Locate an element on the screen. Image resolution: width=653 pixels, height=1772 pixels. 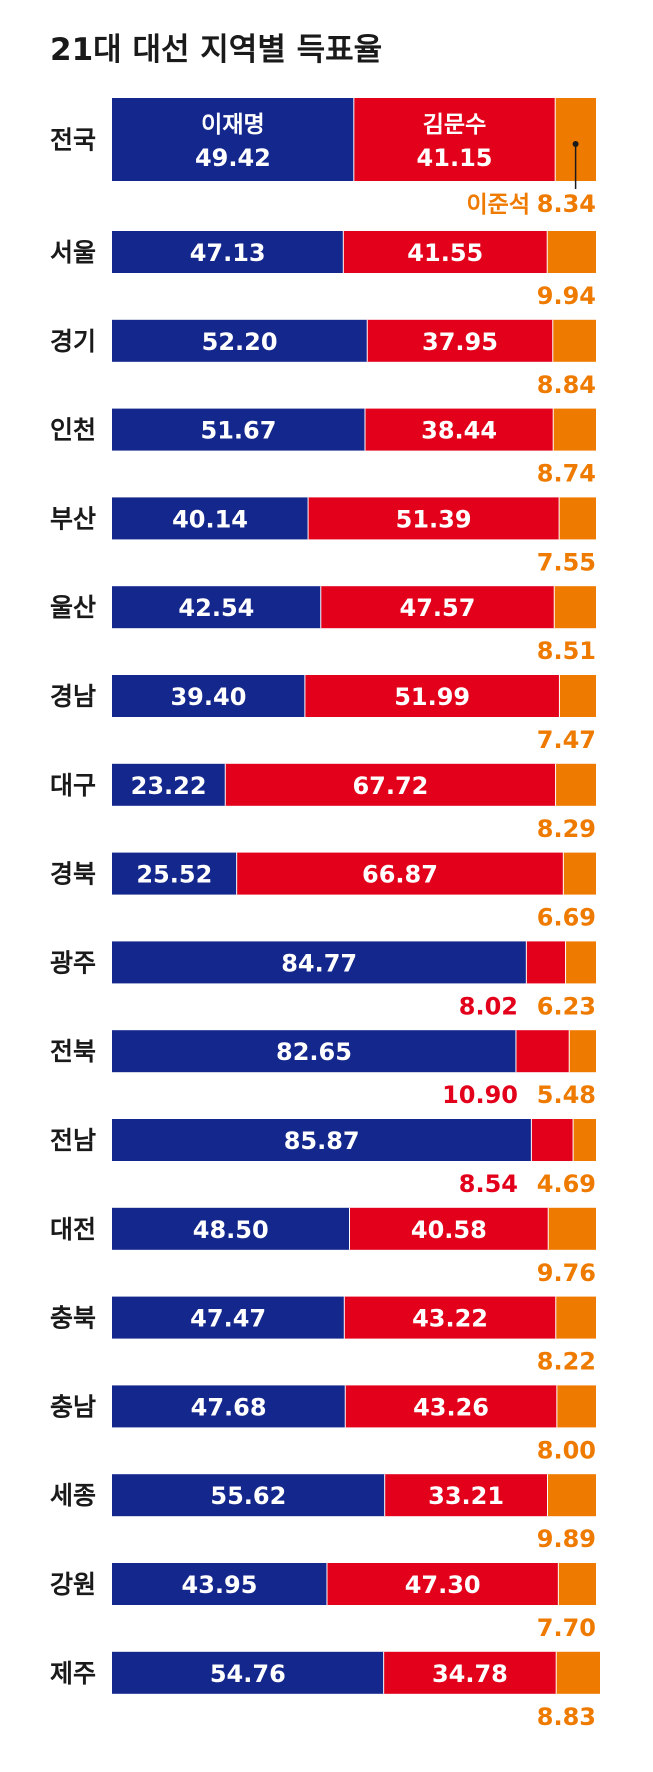
region-row: 대전 48.50 40.58 9.76 is located at coordinates (323, 1247).